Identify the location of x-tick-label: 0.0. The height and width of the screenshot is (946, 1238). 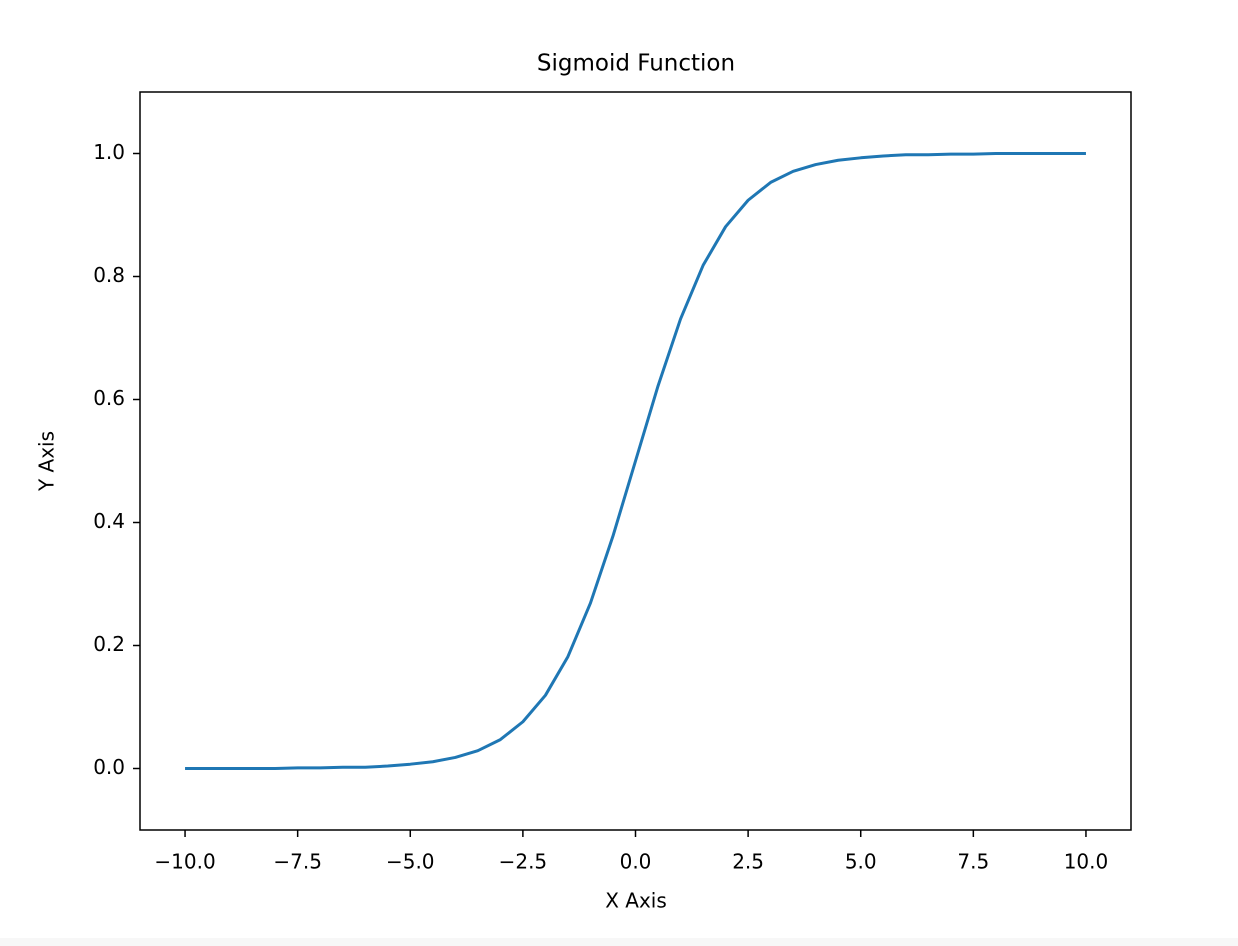
(636, 862).